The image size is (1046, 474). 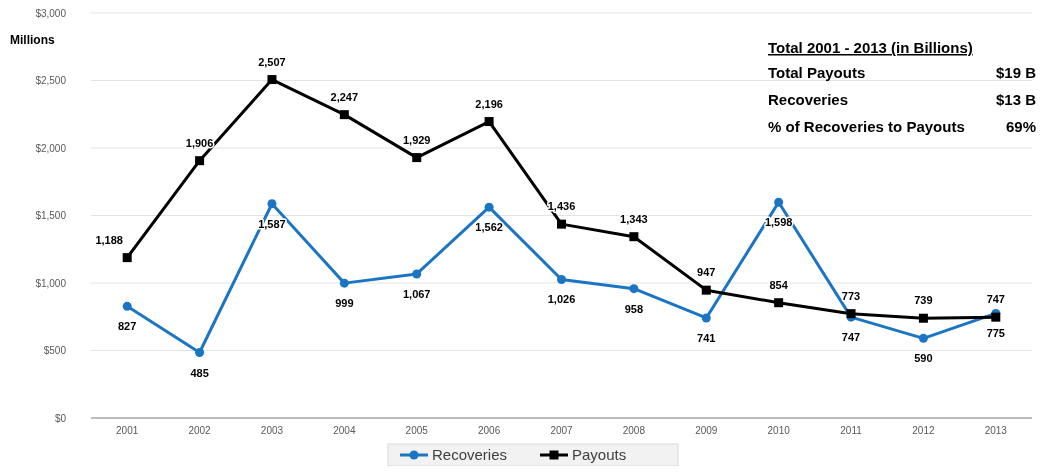 I want to click on data-label: 775, so click(x=995, y=333).